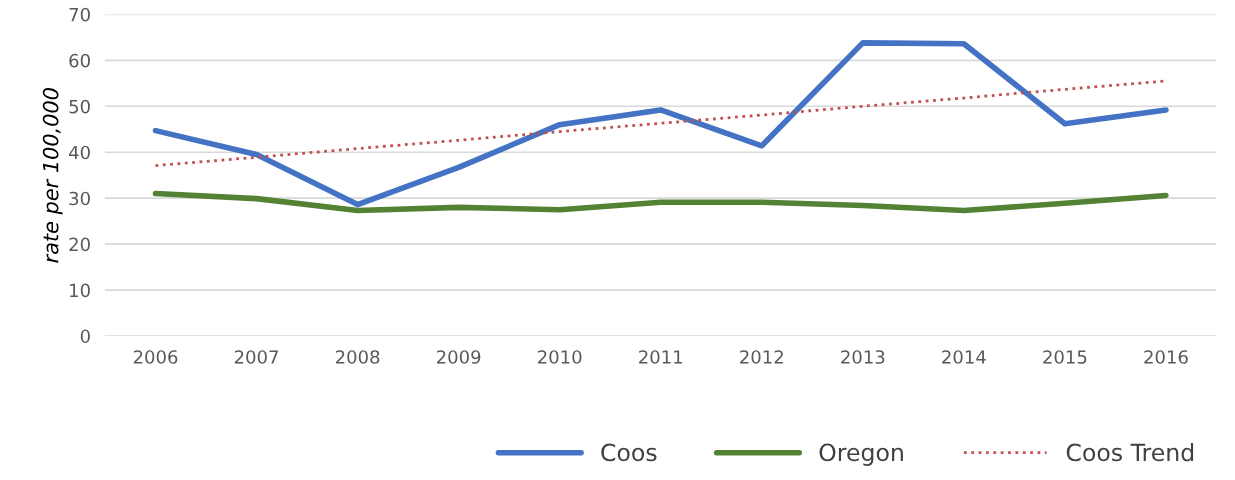 The width and height of the screenshot is (1235, 480). What do you see at coordinates (861, 454) in the screenshot?
I see `legend-label: Oregon` at bounding box center [861, 454].